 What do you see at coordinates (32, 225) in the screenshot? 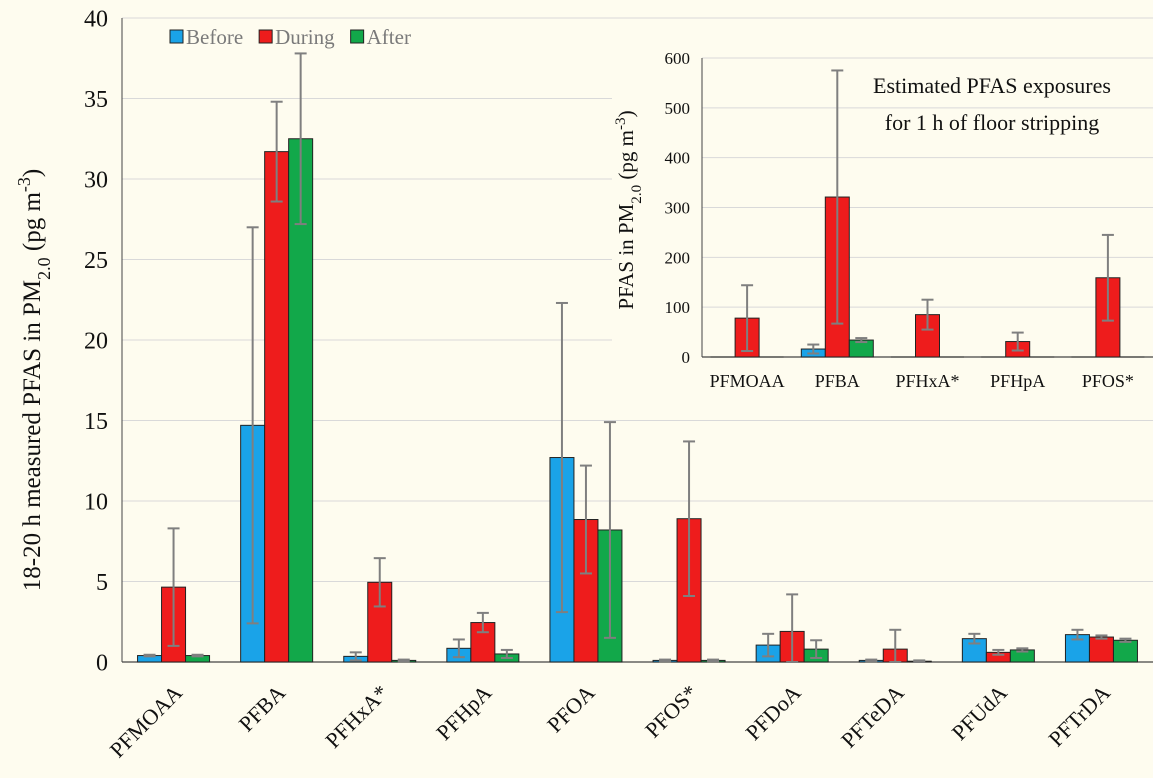
I see `main-y-axis-label-part-2: (pg m` at bounding box center [32, 225].